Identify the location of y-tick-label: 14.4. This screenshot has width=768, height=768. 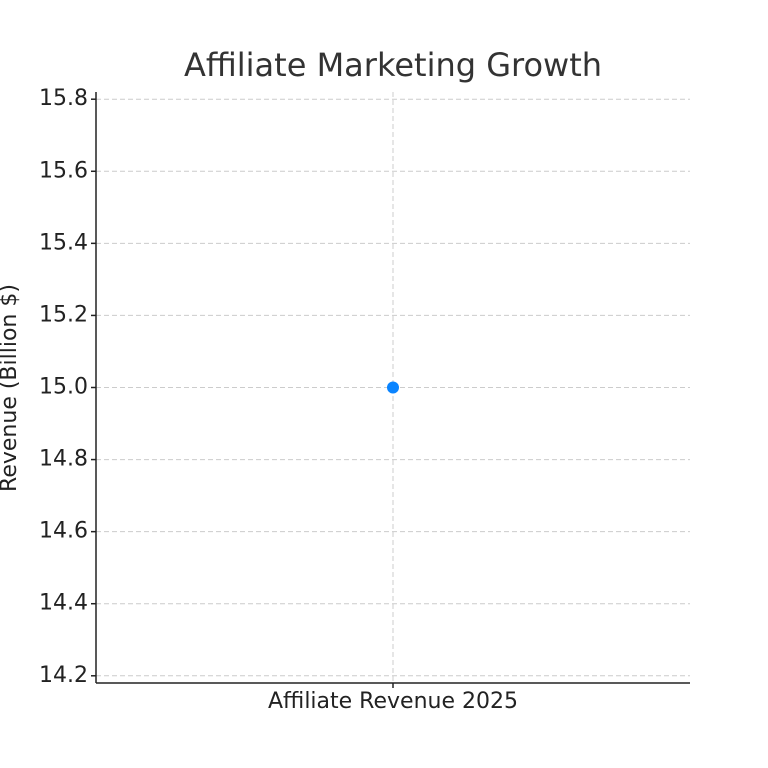
(63, 603).